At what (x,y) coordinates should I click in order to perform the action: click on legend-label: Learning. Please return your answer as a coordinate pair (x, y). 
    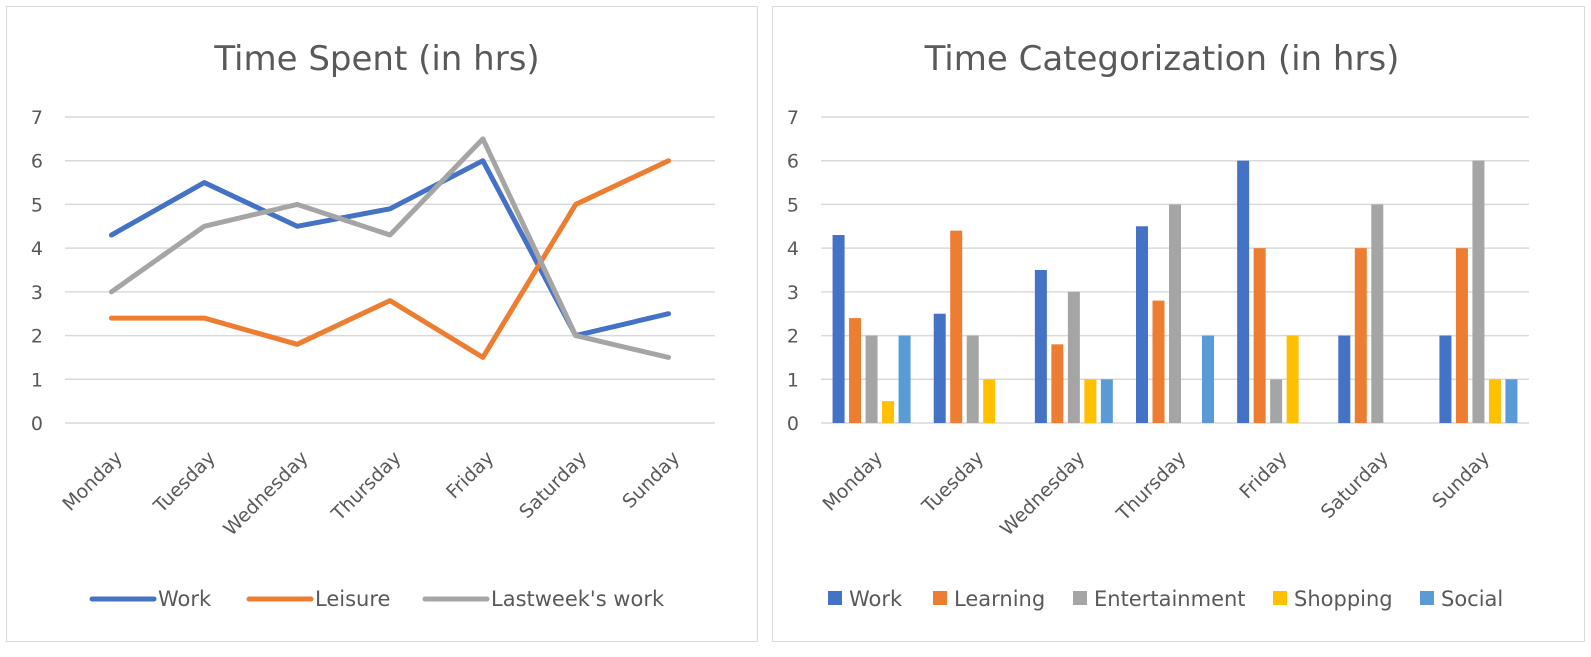
    Looking at the image, I should click on (999, 599).